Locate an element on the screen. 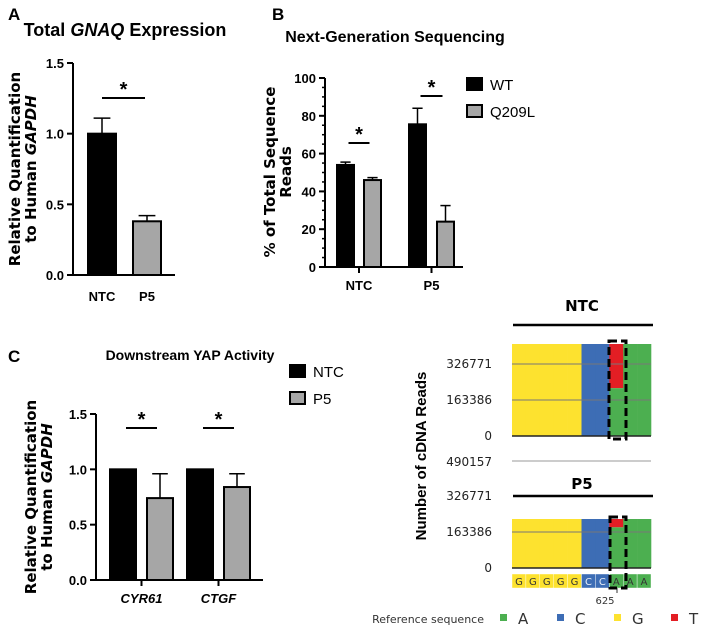  x-tick-label: NTC is located at coordinates (359, 285).